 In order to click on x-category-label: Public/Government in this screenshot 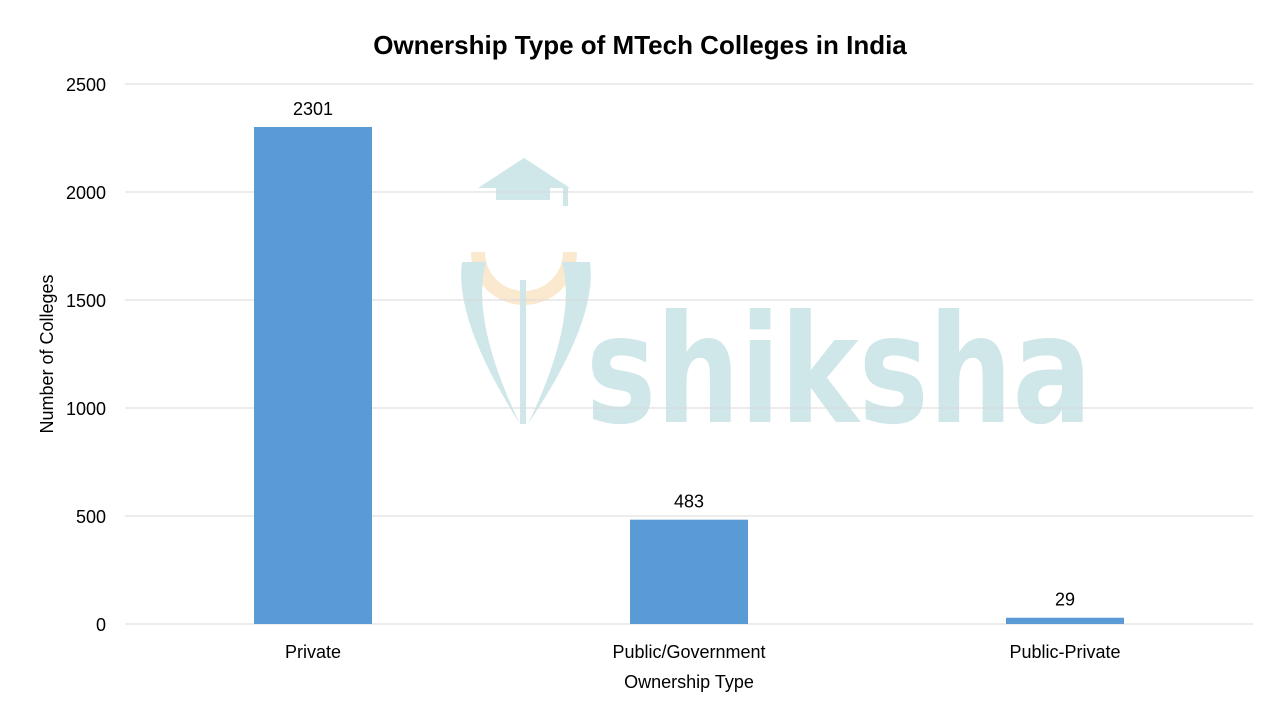, I will do `click(688, 652)`.